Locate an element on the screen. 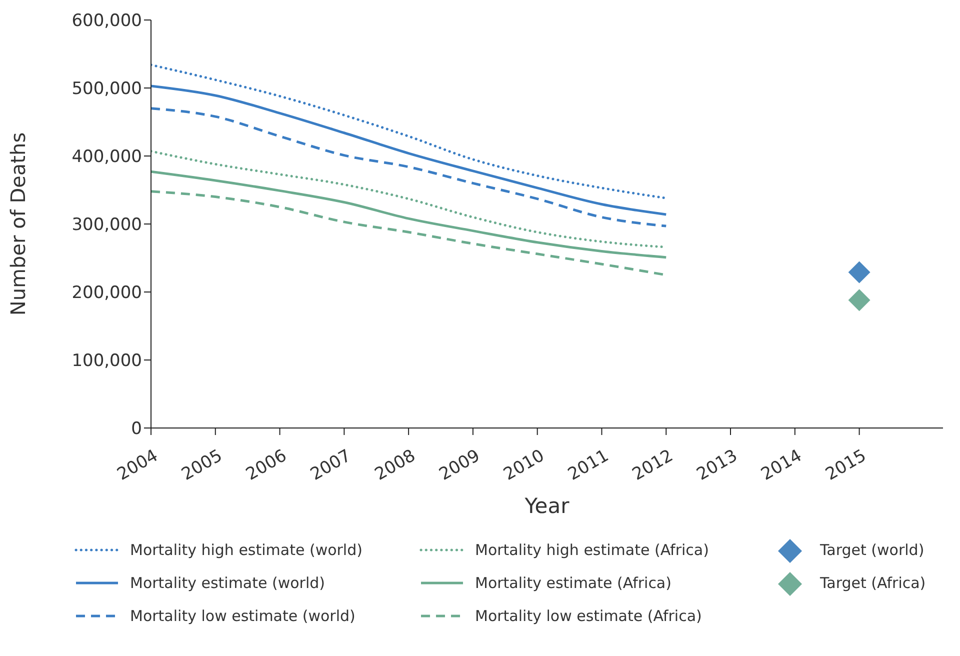 The width and height of the screenshot is (960, 656). y-tick-label: 400,000 is located at coordinates (107, 157).